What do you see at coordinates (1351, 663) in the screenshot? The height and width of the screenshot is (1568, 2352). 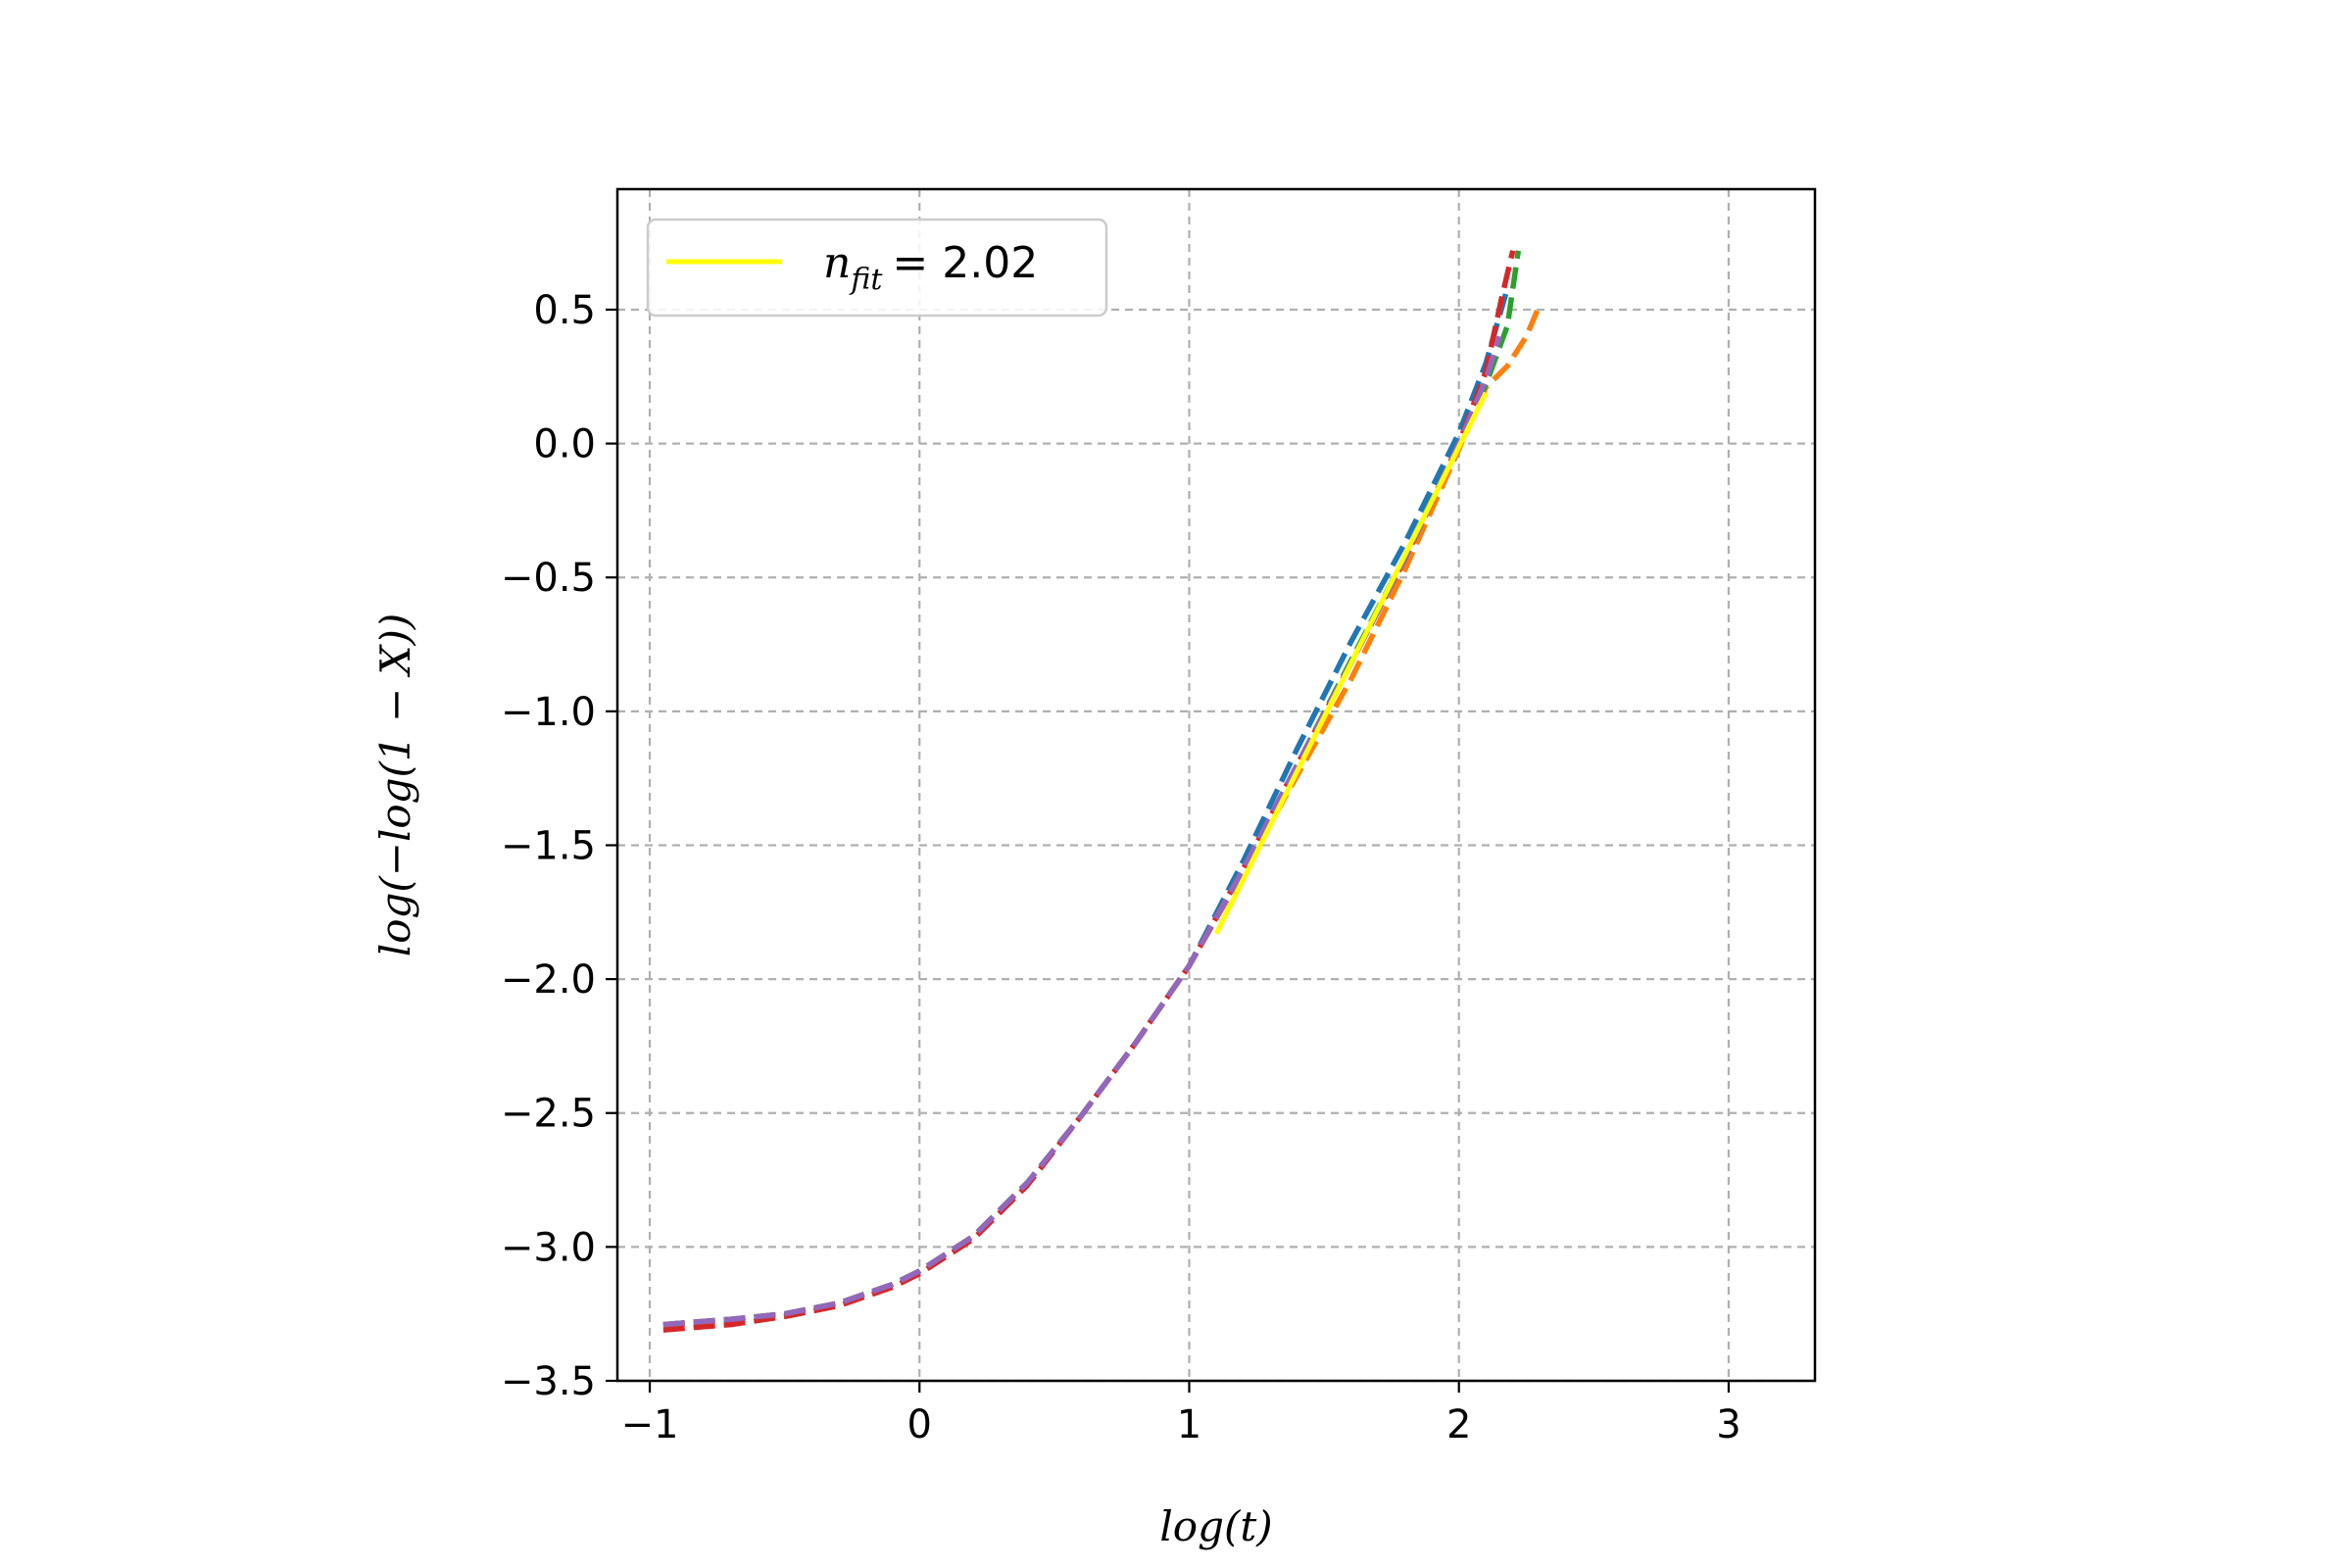 I see `series-line-fit` at bounding box center [1351, 663].